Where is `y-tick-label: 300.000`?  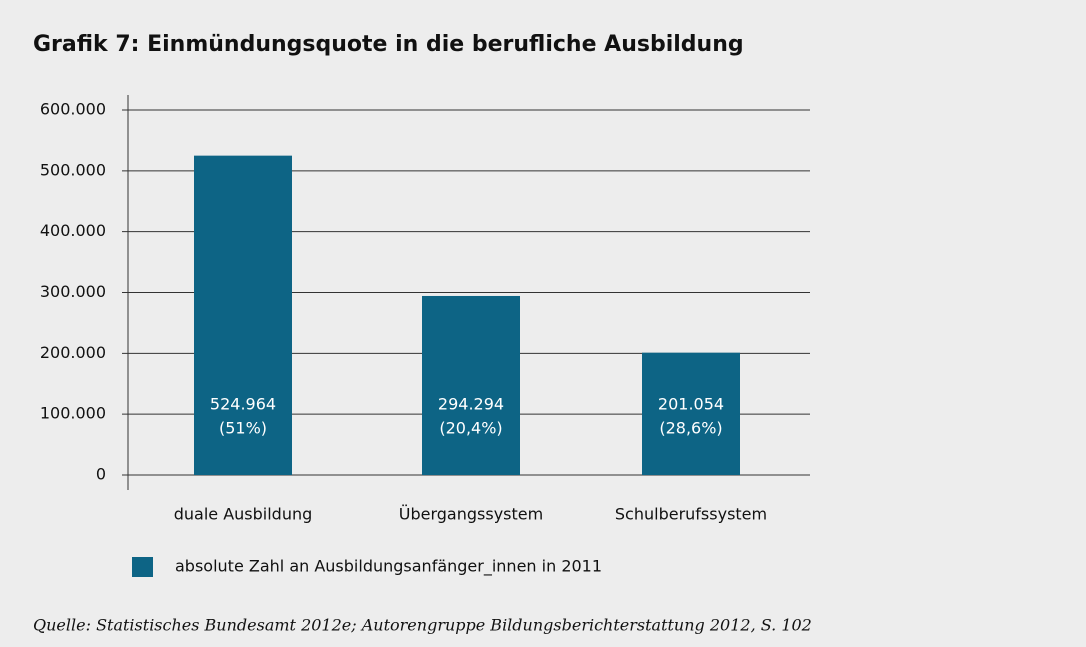
y-tick-label: 300.000 is located at coordinates (73, 291).